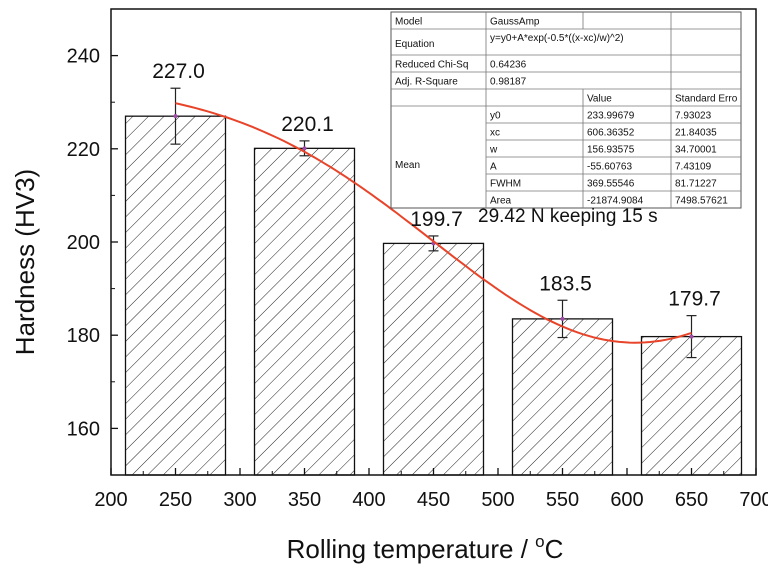 This screenshot has height=570, width=768. Describe the element at coordinates (83, 243) in the screenshot. I see `y-tick-label-200: 200` at that location.